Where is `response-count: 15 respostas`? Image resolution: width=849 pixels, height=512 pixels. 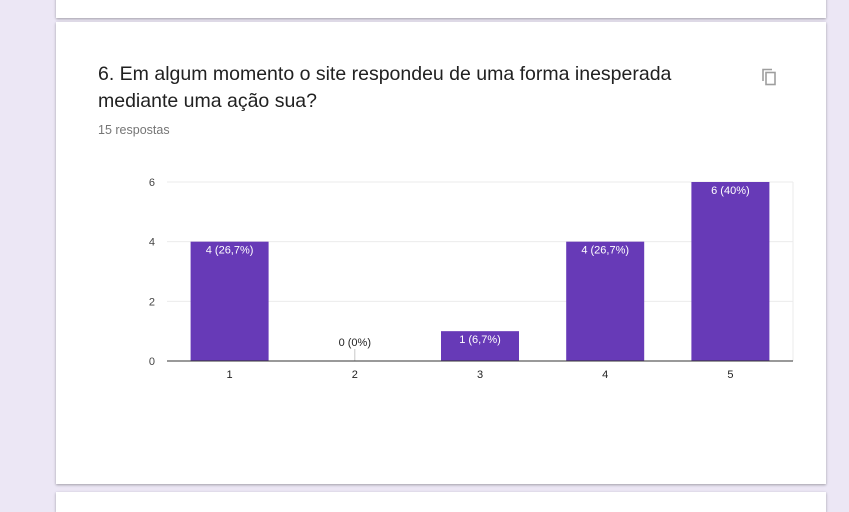 response-count: 15 respostas is located at coordinates (134, 130).